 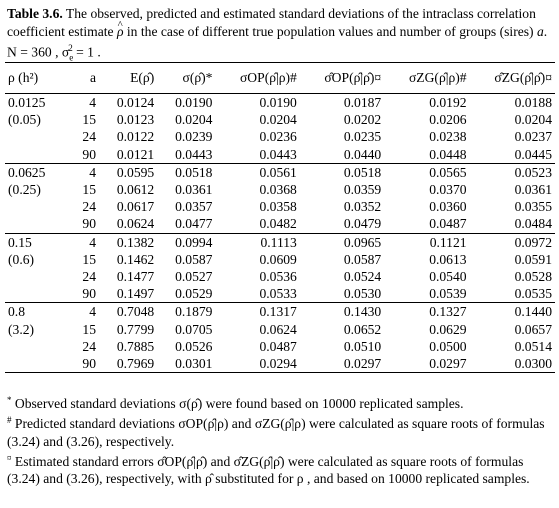 I want to click on cell-e: 0.7048, so click(x=135, y=312).